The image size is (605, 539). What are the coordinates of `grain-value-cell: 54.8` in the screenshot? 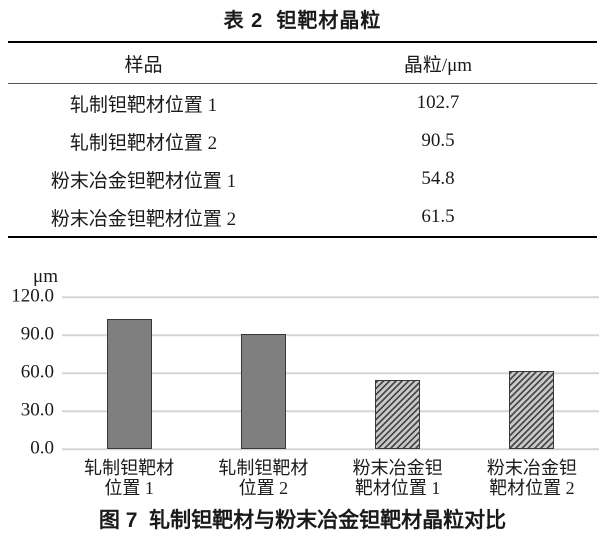 It's located at (438, 178).